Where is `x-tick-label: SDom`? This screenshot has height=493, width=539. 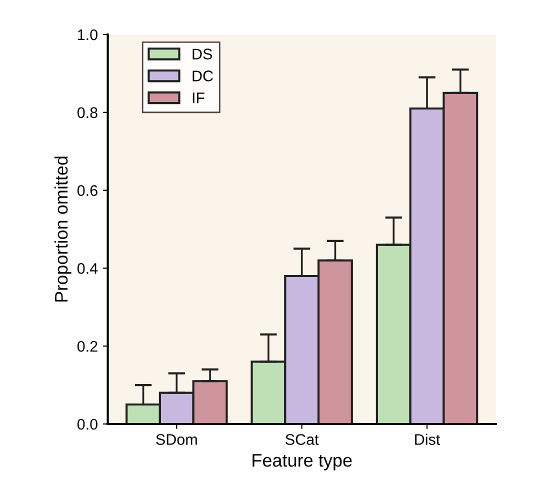 x-tick-label: SDom is located at coordinates (176, 439).